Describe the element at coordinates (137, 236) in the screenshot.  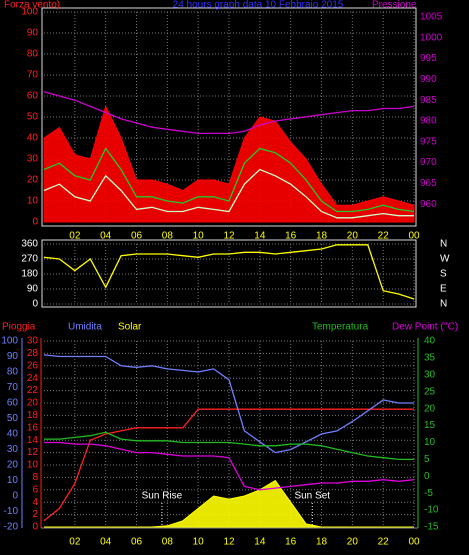
I see `x-tick-label: 06` at that location.